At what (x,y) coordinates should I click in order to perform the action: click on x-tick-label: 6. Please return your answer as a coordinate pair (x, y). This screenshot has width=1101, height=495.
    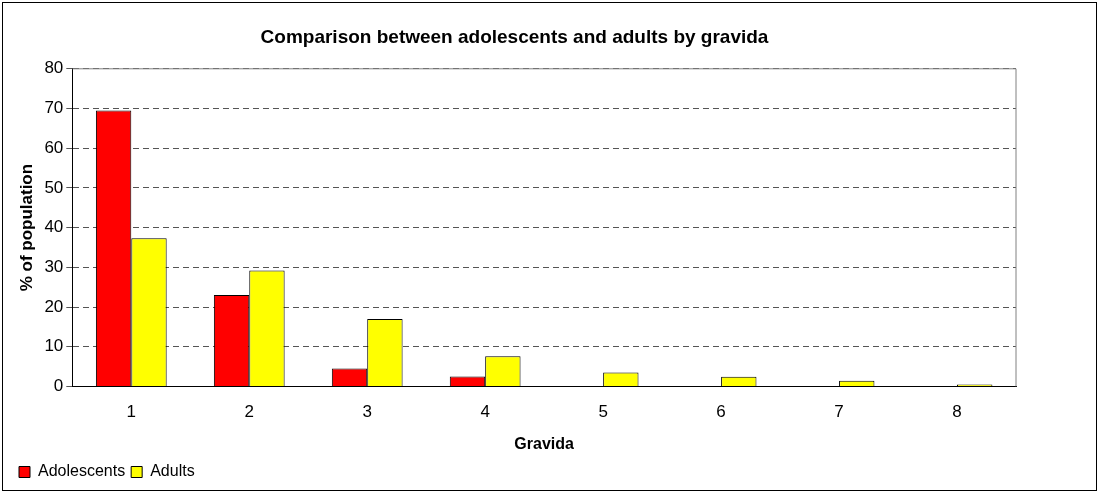
    Looking at the image, I should click on (721, 412).